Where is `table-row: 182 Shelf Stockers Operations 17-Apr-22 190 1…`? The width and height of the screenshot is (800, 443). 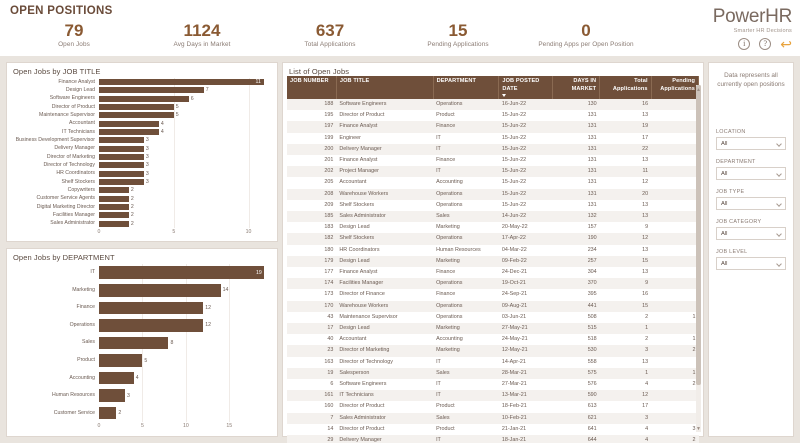 table-row: 182 Shelf Stockers Operations 17-Apr-22 190 1… is located at coordinates (493, 239).